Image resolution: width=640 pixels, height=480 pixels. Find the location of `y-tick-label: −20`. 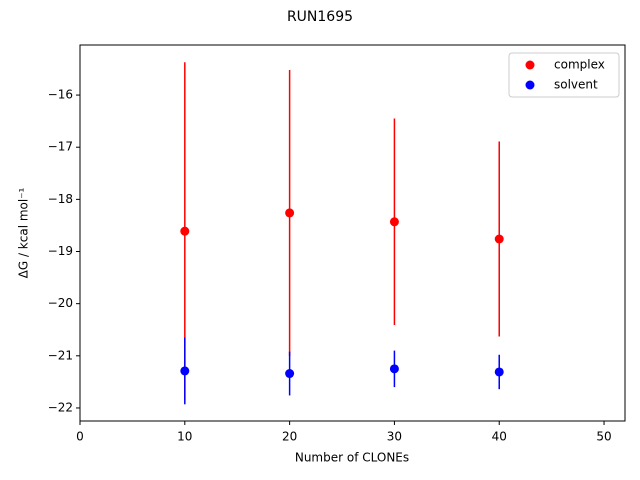

y-tick-label: −20 is located at coordinates (60, 303).